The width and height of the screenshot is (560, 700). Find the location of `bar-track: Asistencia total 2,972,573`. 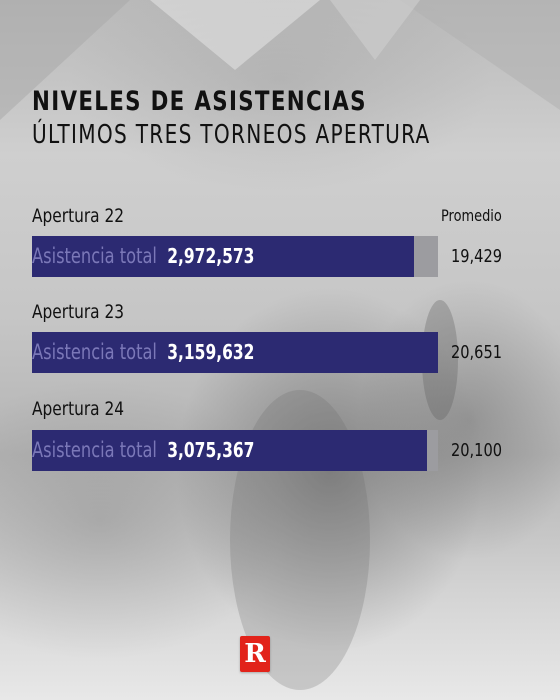

bar-track: Asistencia total 2,972,573 is located at coordinates (235, 256).